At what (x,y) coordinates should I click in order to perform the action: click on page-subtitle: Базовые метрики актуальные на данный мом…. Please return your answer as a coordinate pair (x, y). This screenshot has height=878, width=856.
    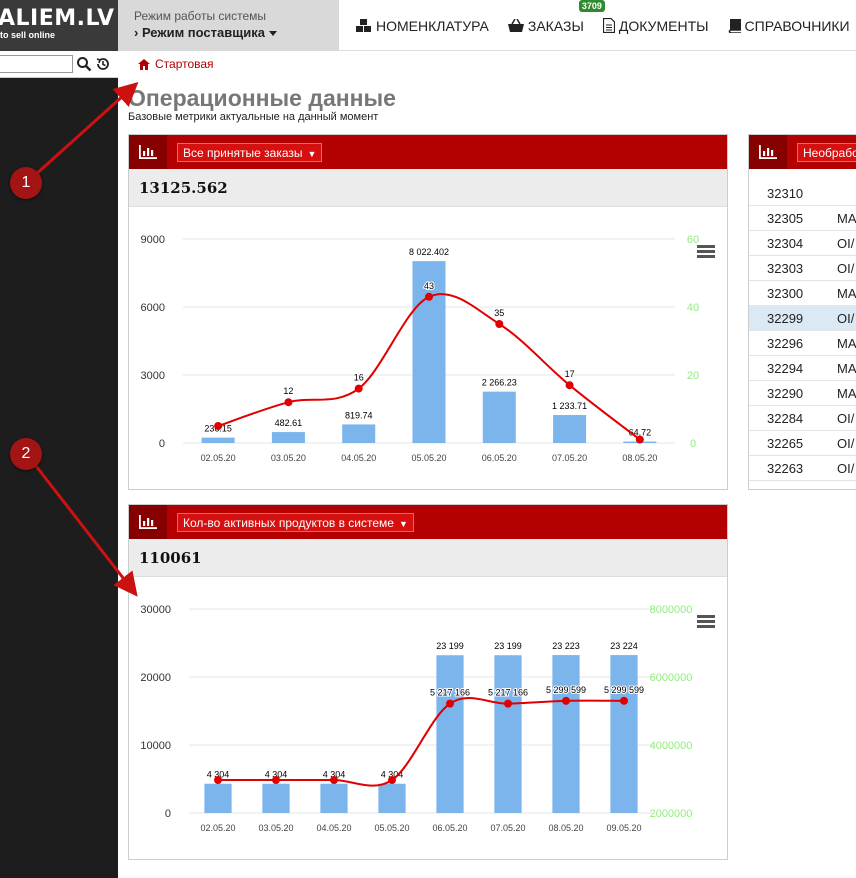
    Looking at the image, I should click on (253, 117).